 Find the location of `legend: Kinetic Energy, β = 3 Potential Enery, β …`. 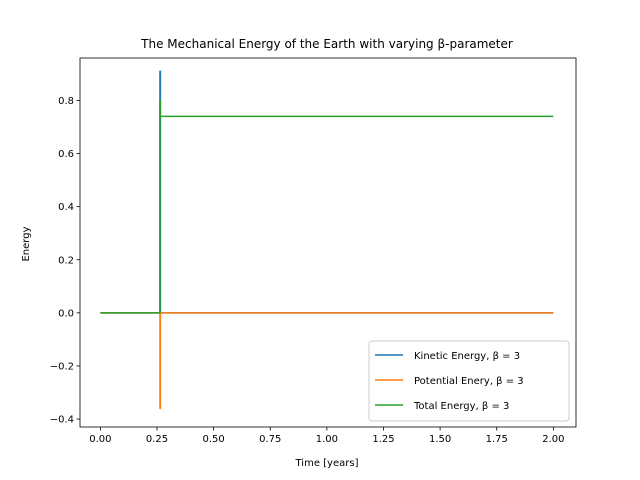

legend: Kinetic Energy, β = 3 Potential Enery, β … is located at coordinates (469, 381).